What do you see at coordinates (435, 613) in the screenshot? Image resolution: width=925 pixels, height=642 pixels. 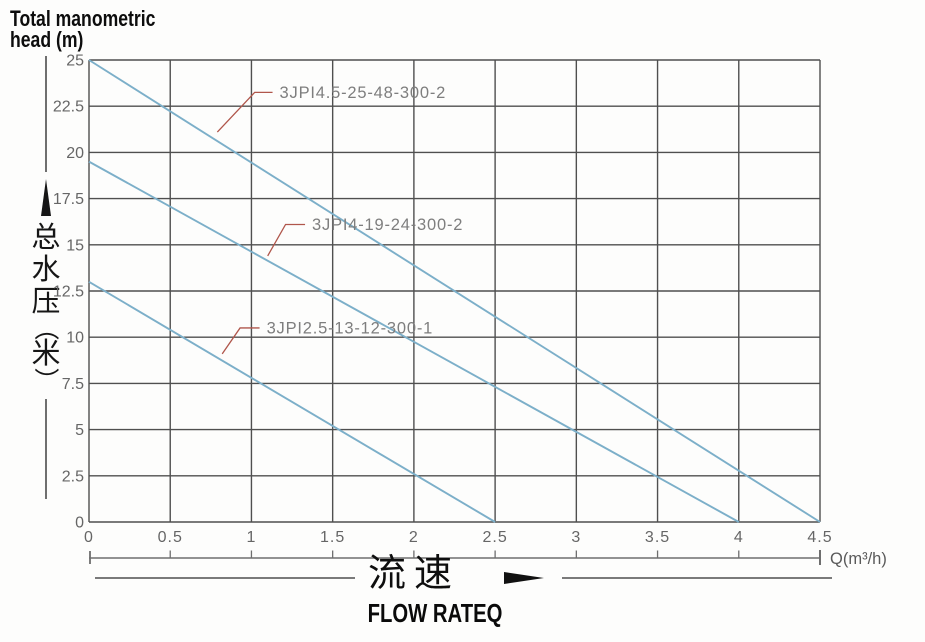 I see `x-axis-en-label: FLOW RATEQ` at bounding box center [435, 613].